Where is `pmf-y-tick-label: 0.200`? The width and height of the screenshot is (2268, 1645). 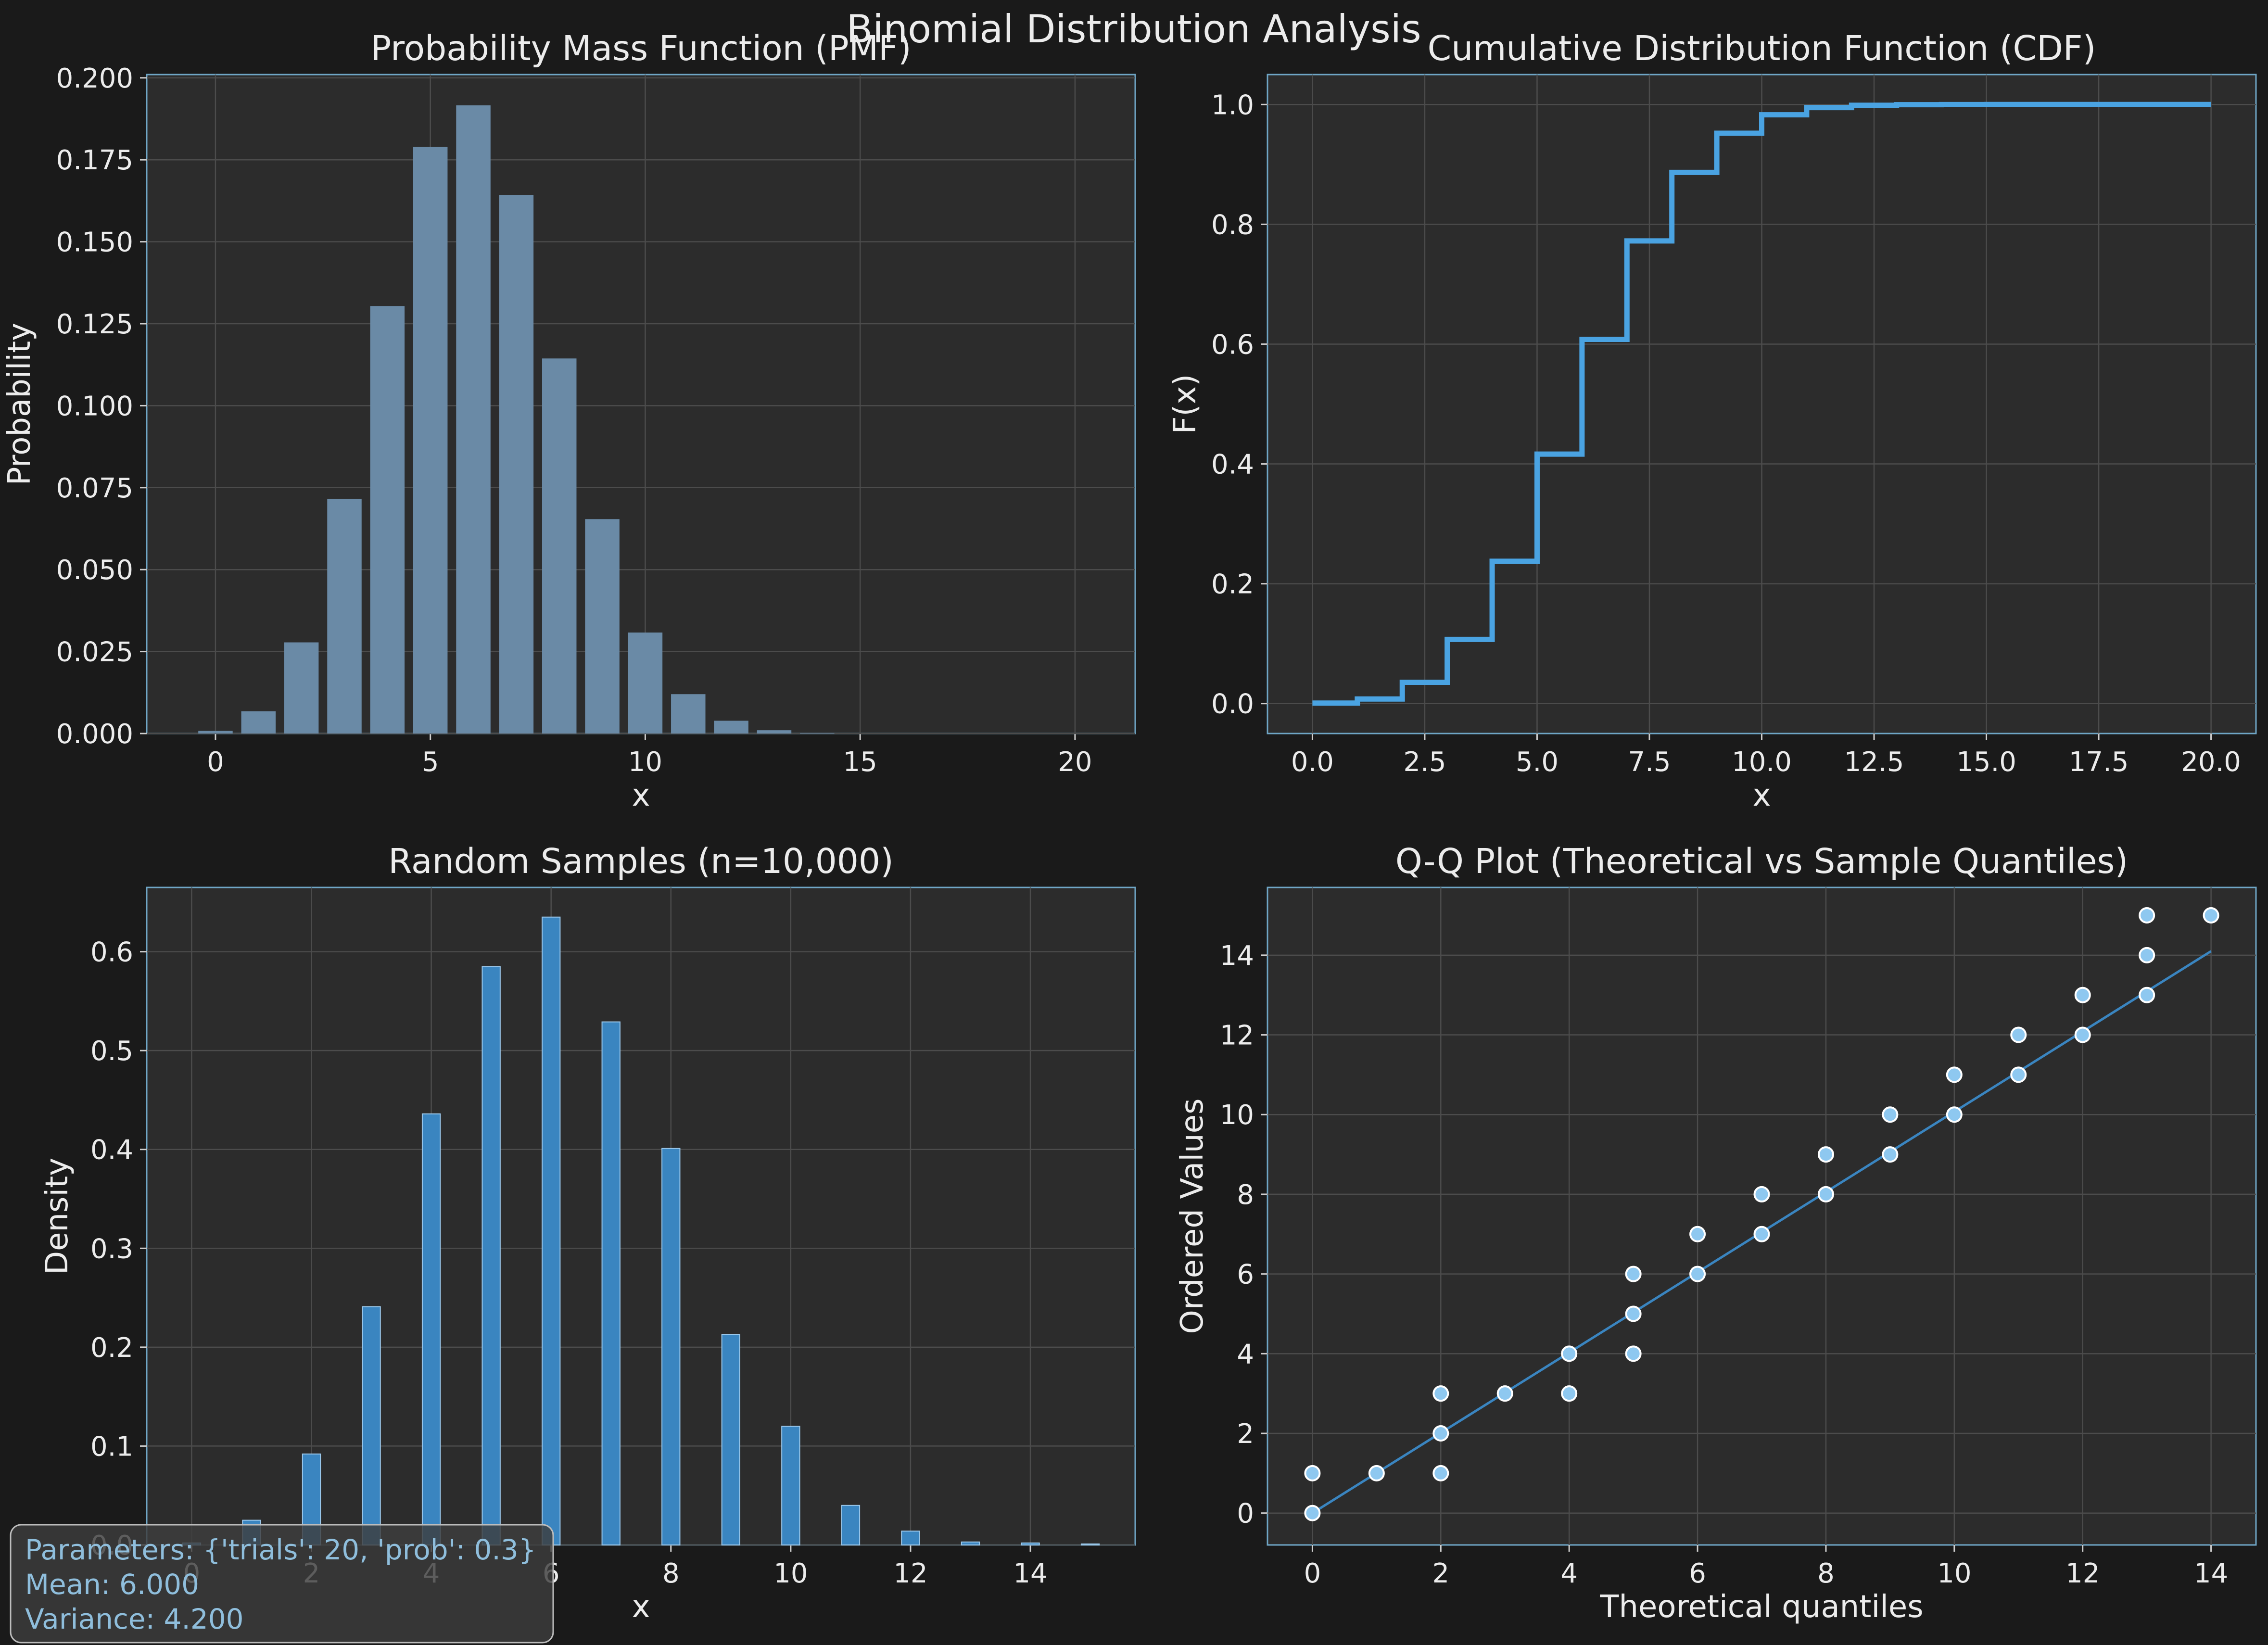 pmf-y-tick-label: 0.200 is located at coordinates (94, 78).